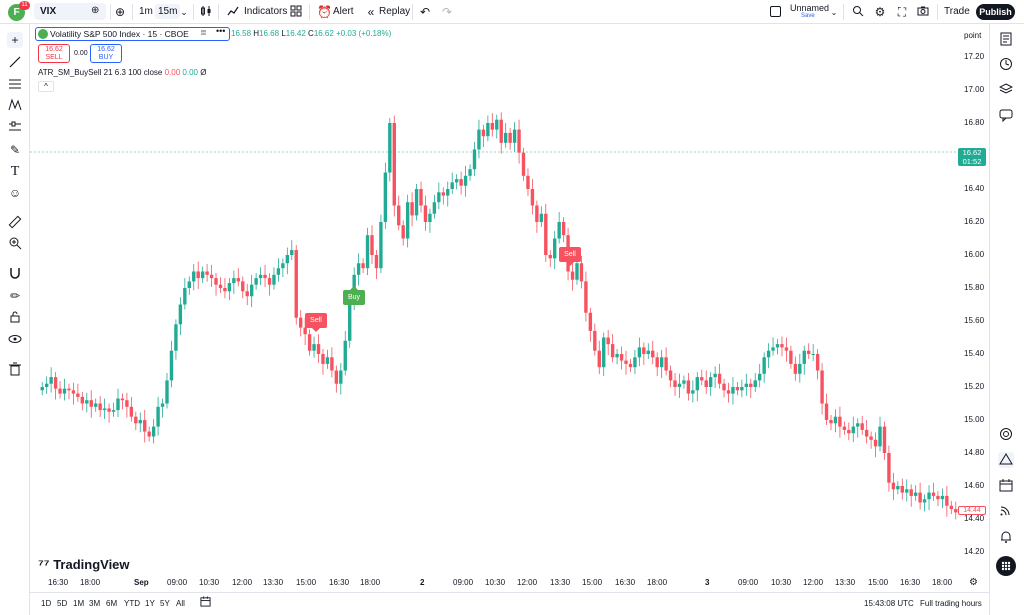 The width and height of the screenshot is (1024, 615). What do you see at coordinates (942, 582) in the screenshot?
I see `time-tick-label: 18:00` at bounding box center [942, 582].